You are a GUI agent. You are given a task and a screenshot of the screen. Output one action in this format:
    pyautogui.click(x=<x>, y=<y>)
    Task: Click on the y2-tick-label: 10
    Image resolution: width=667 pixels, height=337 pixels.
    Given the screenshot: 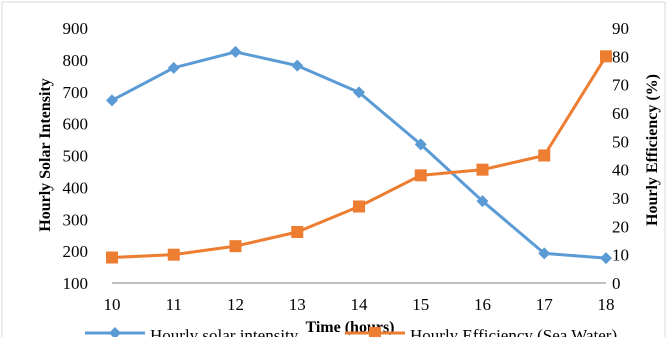 What is the action you would take?
    pyautogui.click(x=620, y=255)
    